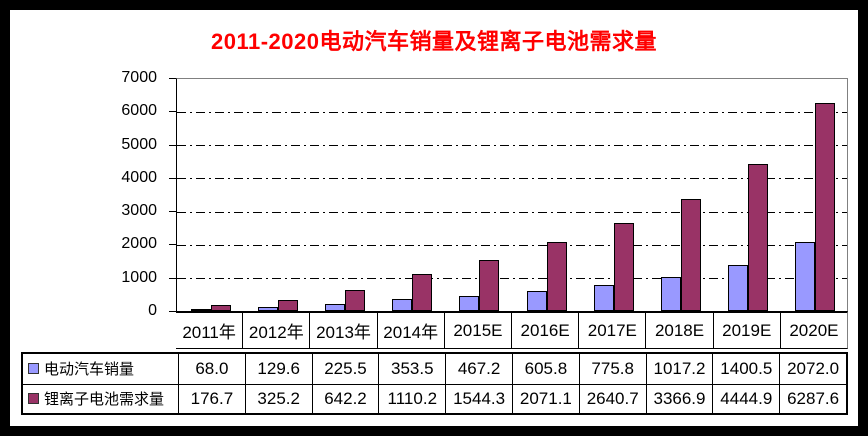 The width and height of the screenshot is (868, 436). Describe the element at coordinates (139, 277) in the screenshot. I see `y-axis-tick-label: 1000` at that location.